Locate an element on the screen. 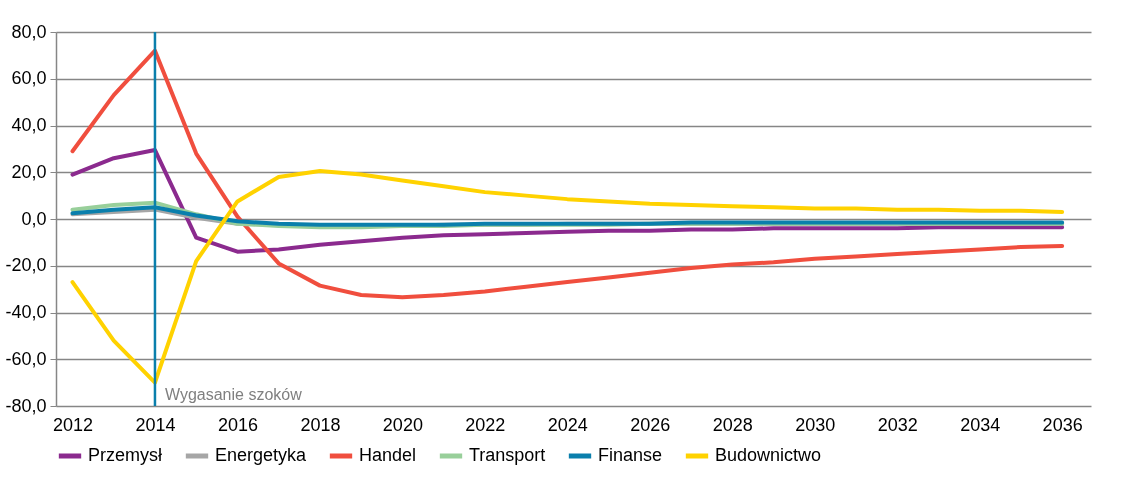 The height and width of the screenshot is (486, 1139). y-tick-label: -20,0 is located at coordinates (26, 265).